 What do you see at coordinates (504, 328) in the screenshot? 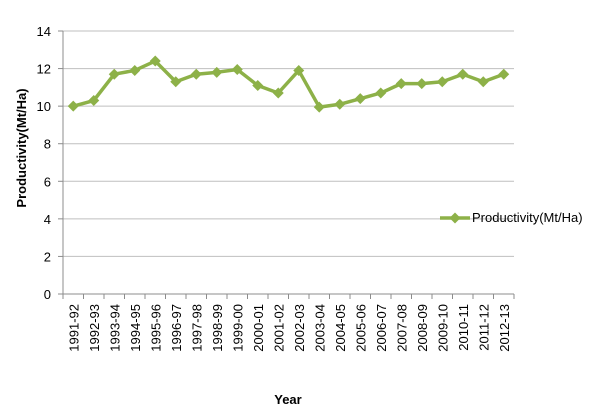
I see `x-tick-label: 2012-13` at bounding box center [504, 328].